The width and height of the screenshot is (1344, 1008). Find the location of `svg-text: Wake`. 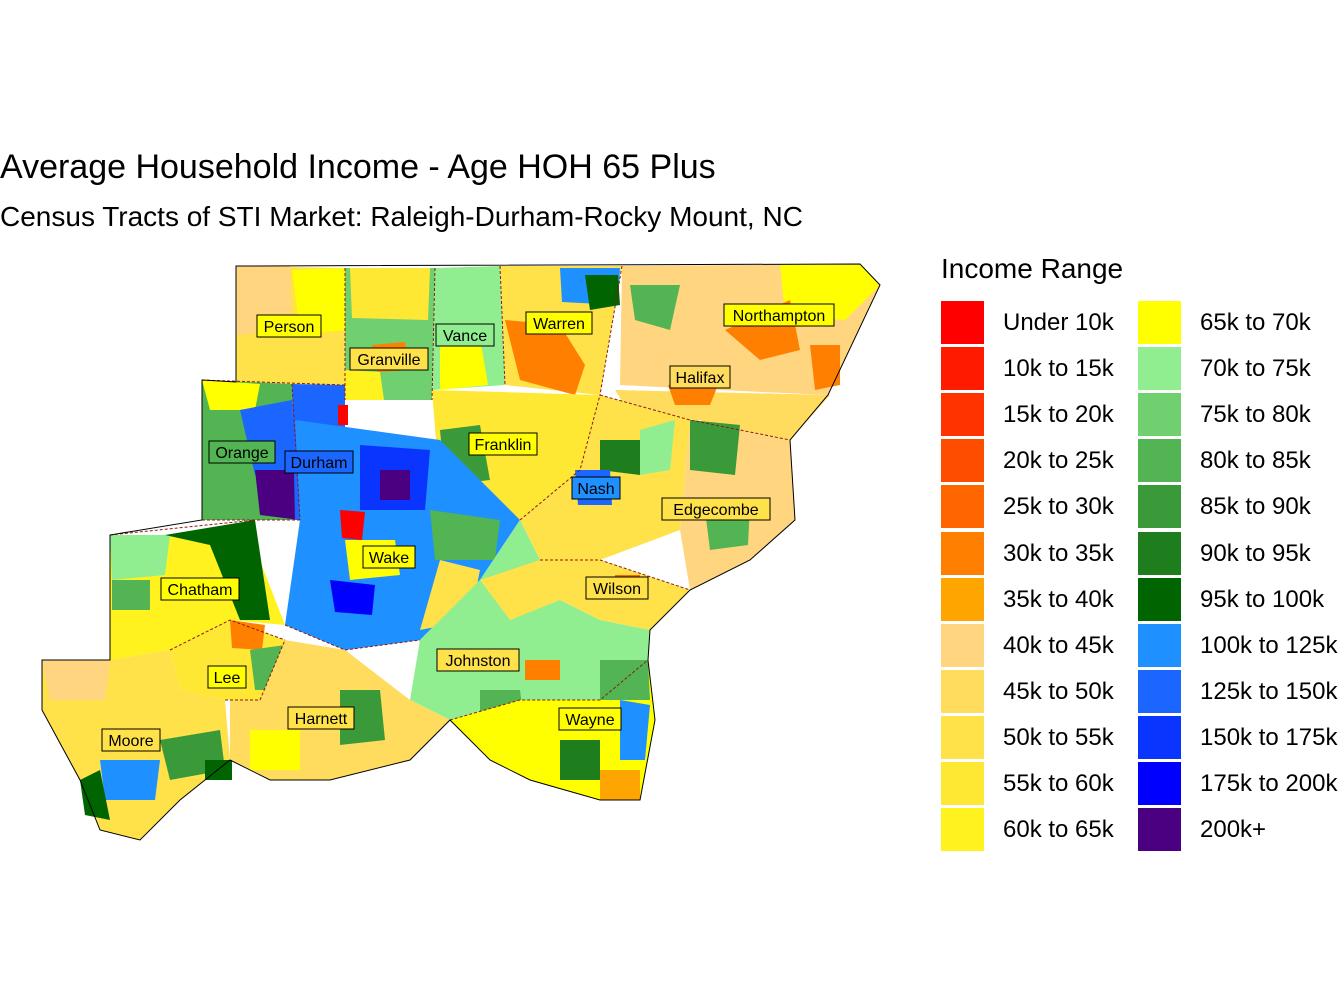

svg-text: Wake is located at coordinates (389, 558).